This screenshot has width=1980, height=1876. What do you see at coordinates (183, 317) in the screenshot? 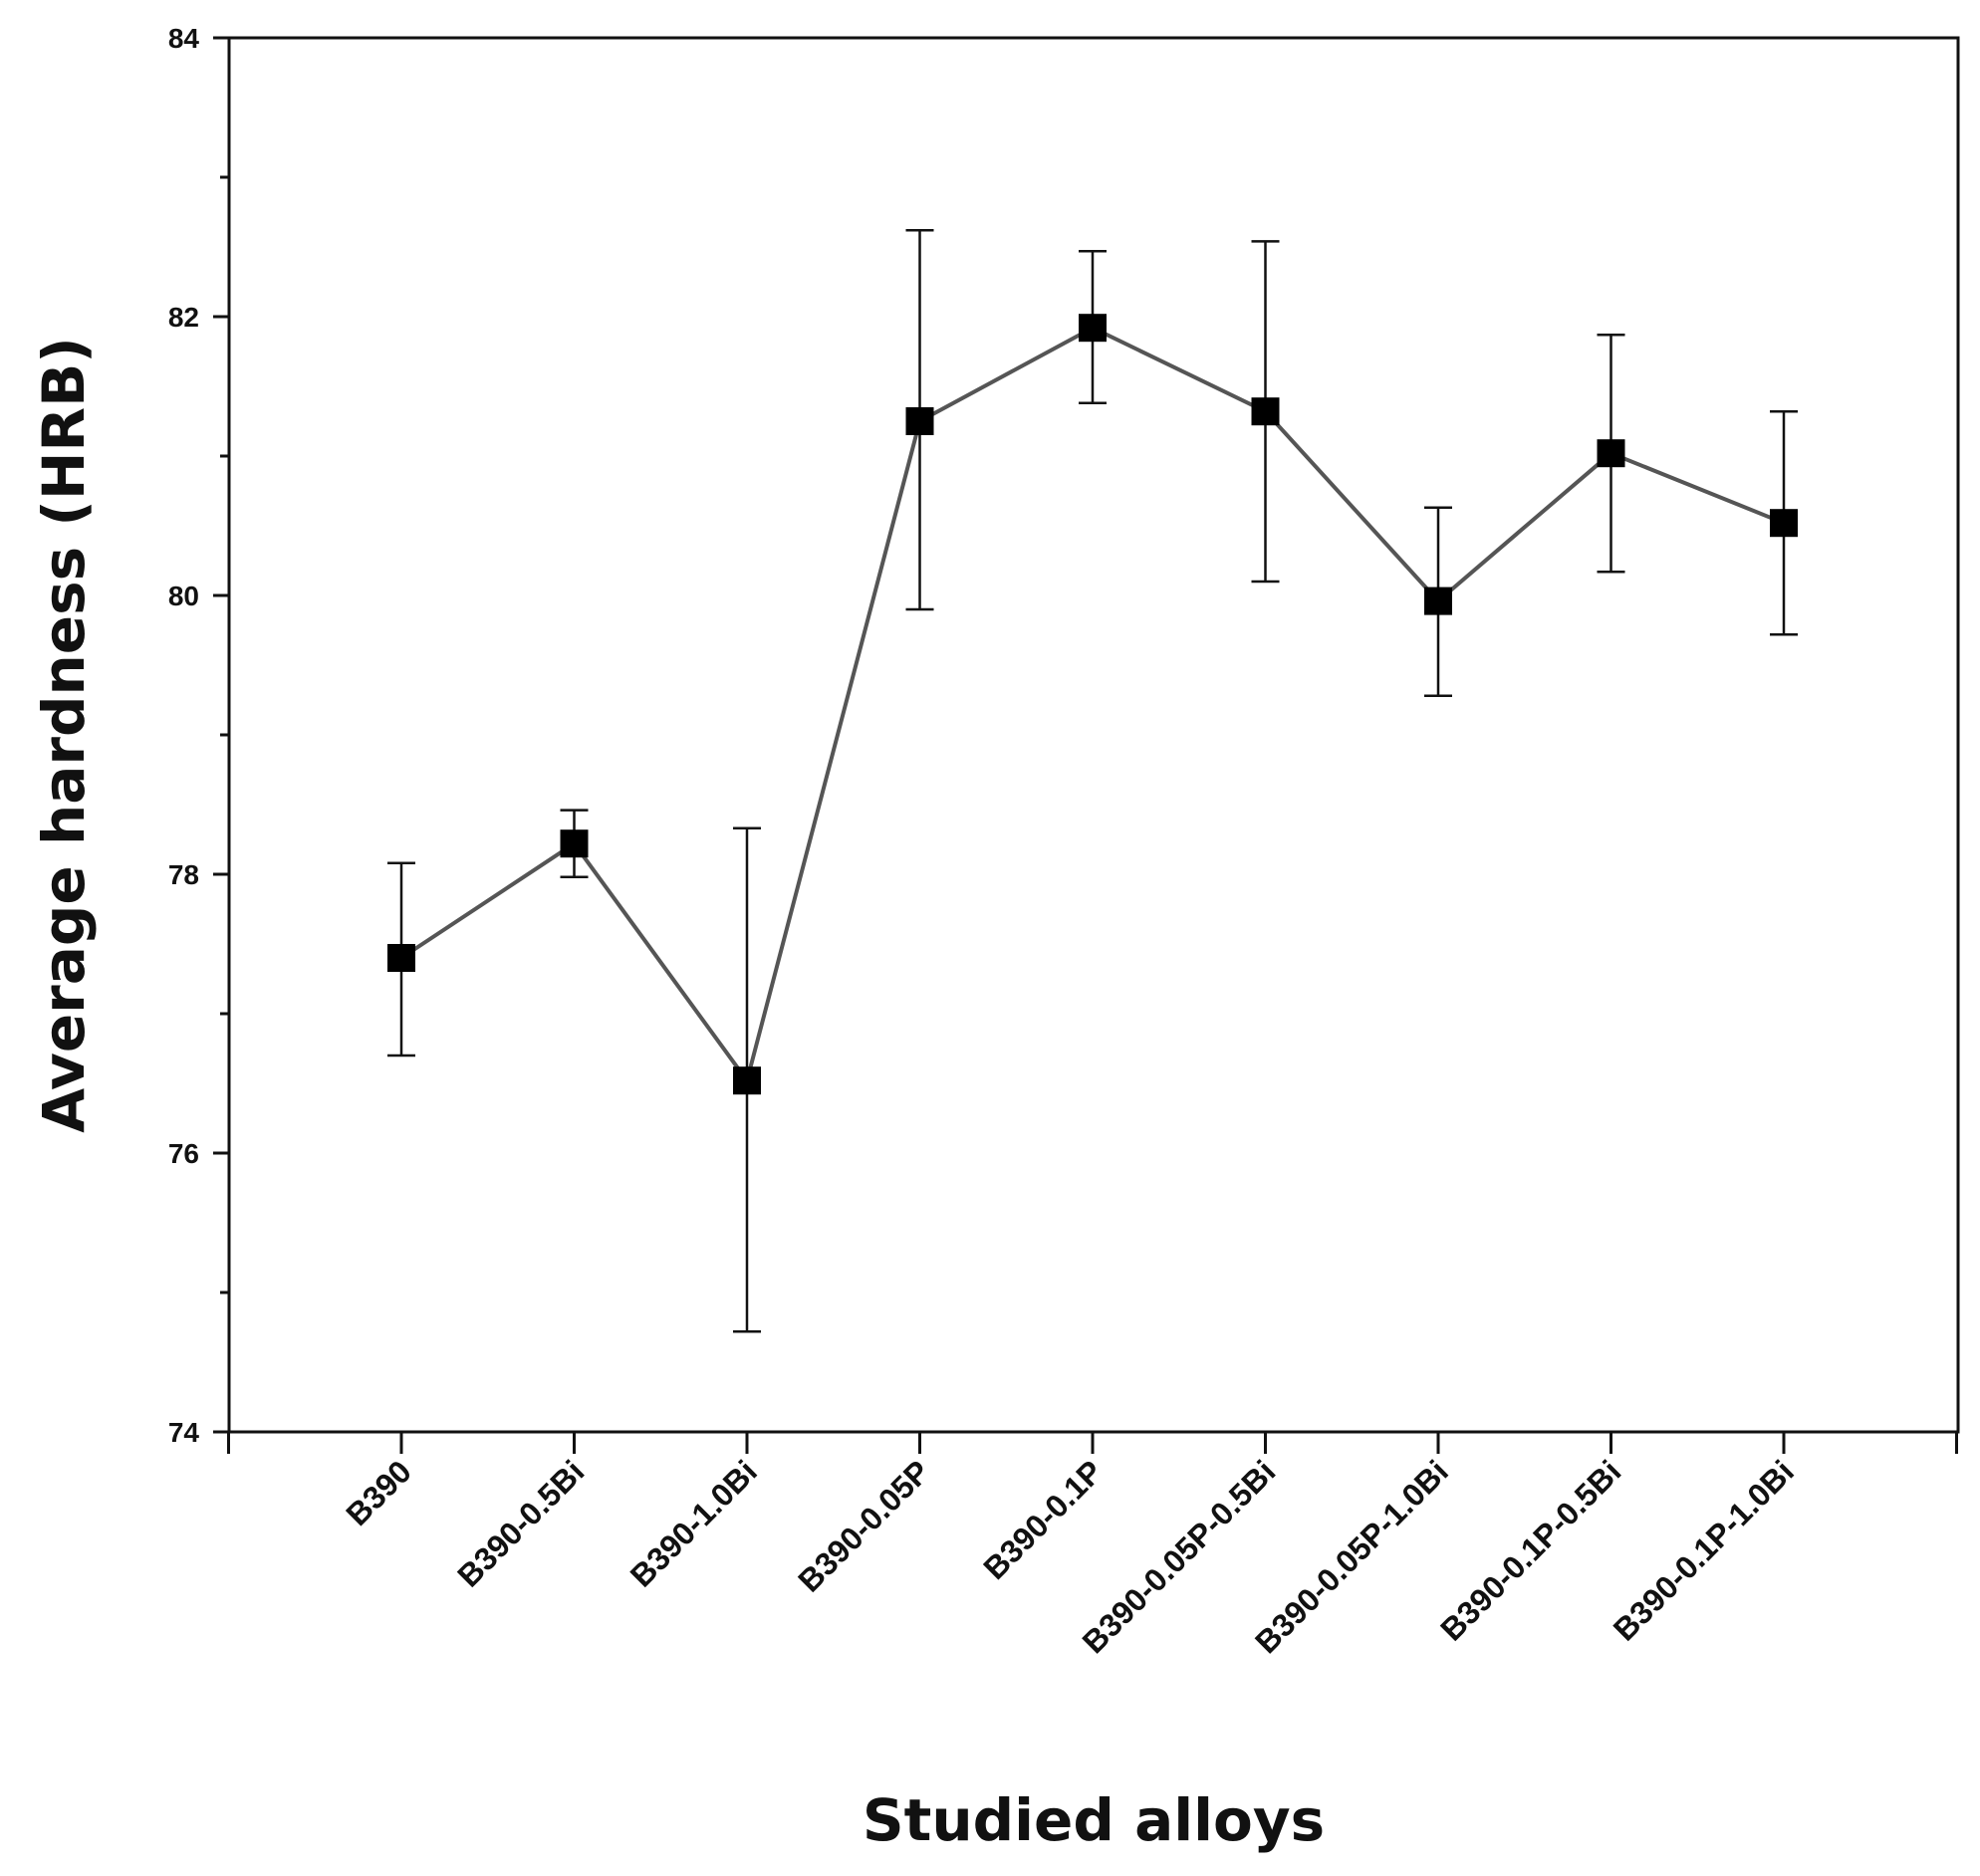
I see `y-tick-label: 82` at bounding box center [183, 317].